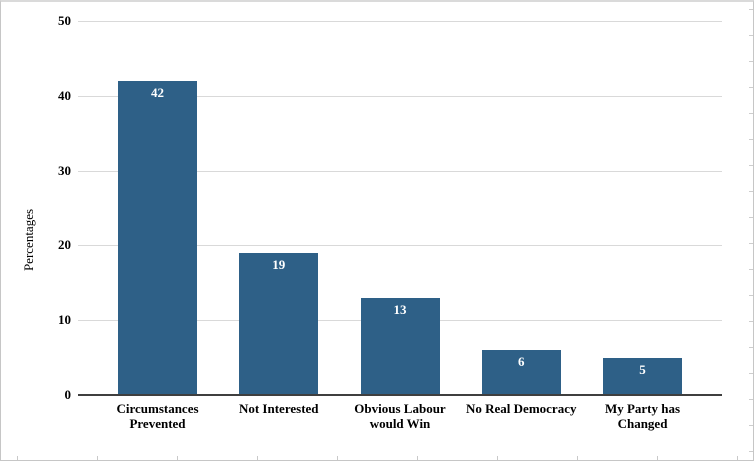  What do you see at coordinates (157, 92) in the screenshot?
I see `bar-value-label: 42` at bounding box center [157, 92].